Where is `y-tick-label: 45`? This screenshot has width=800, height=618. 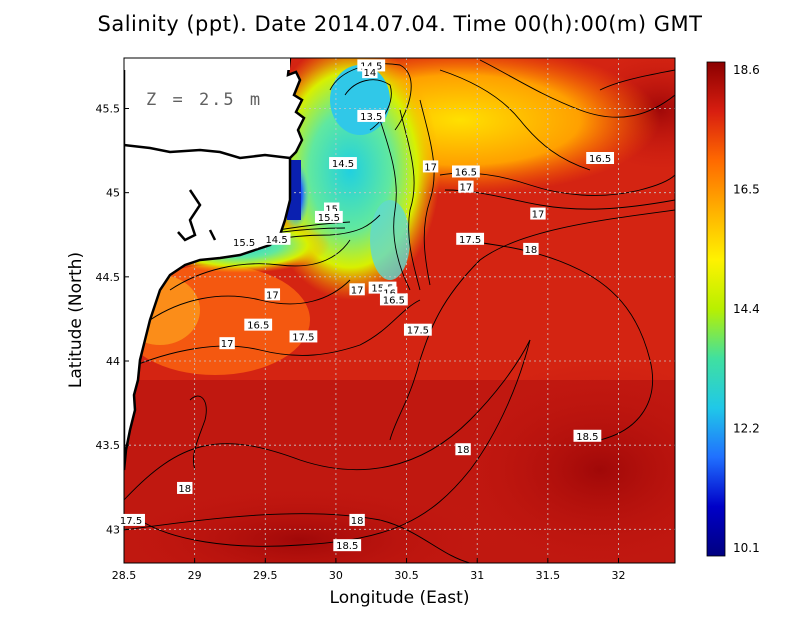
y-tick-label: 45 is located at coordinates (113, 193).